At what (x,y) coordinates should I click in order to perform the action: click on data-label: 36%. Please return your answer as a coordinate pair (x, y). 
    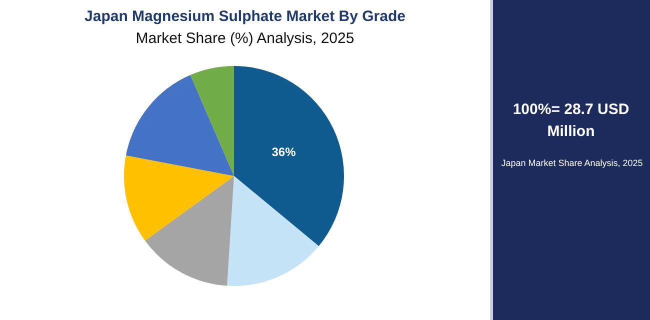
    Looking at the image, I should click on (284, 151).